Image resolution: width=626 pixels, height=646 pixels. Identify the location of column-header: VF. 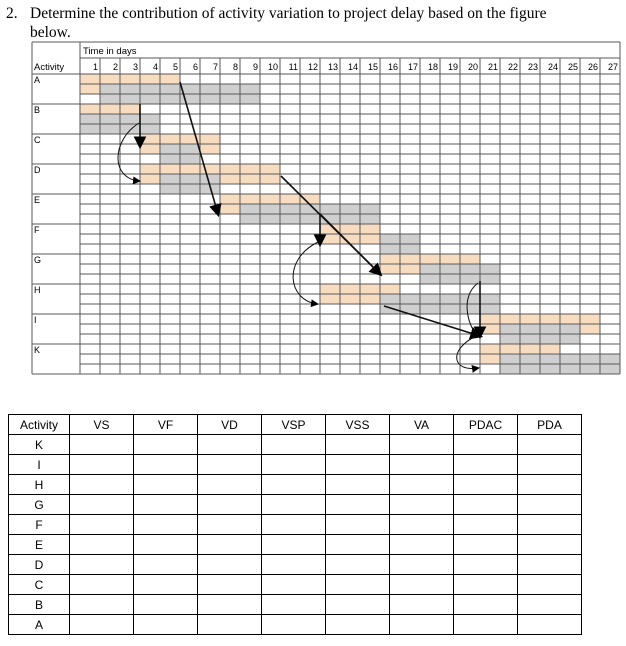
(165, 424).